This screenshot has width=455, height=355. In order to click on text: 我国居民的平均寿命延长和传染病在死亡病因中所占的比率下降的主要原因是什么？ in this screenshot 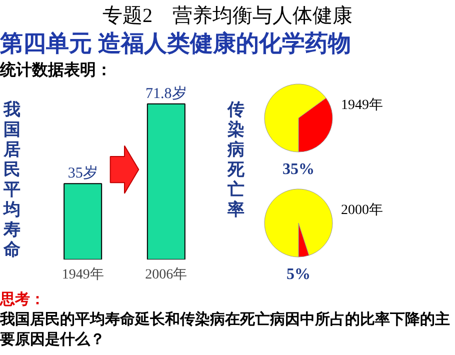, I will do `click(225, 330)`.